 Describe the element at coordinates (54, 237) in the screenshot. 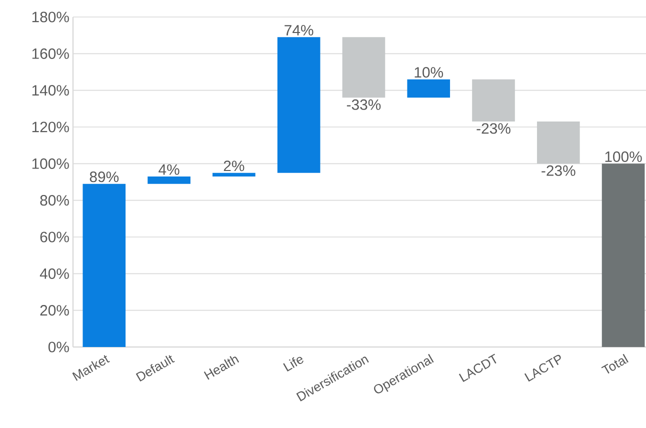

I see `y-tick-label: 60%` at that location.